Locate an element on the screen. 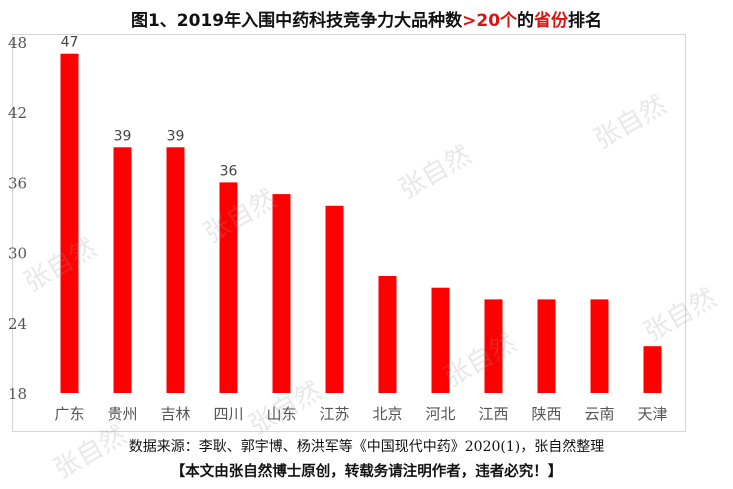 This screenshot has height=489, width=733. x-tick-label: 天津 is located at coordinates (652, 414).